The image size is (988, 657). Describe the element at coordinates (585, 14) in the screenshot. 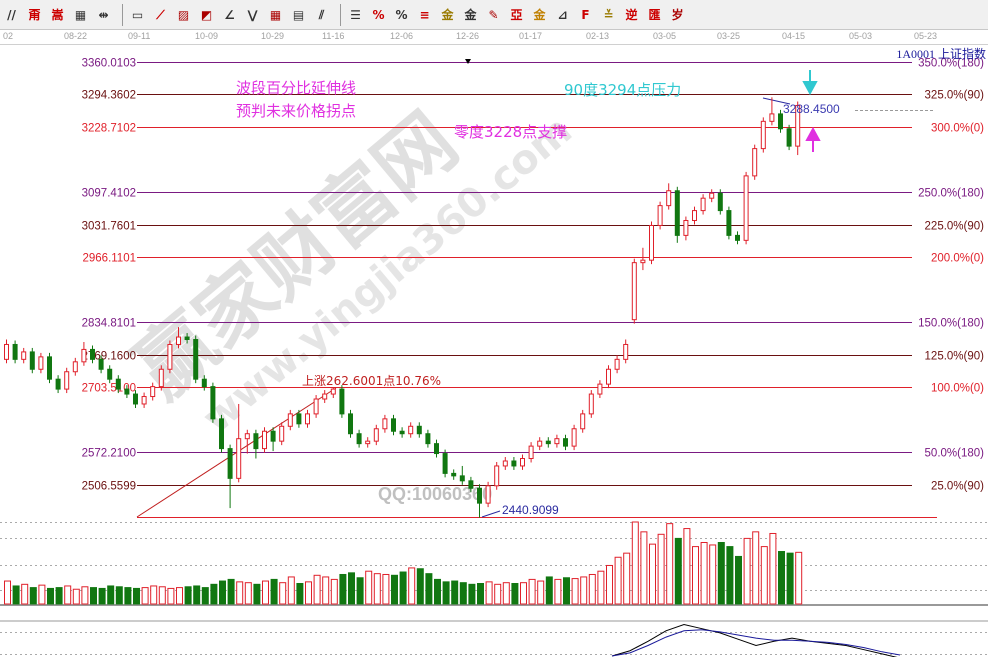

I see `f-lines-icon: F` at that location.